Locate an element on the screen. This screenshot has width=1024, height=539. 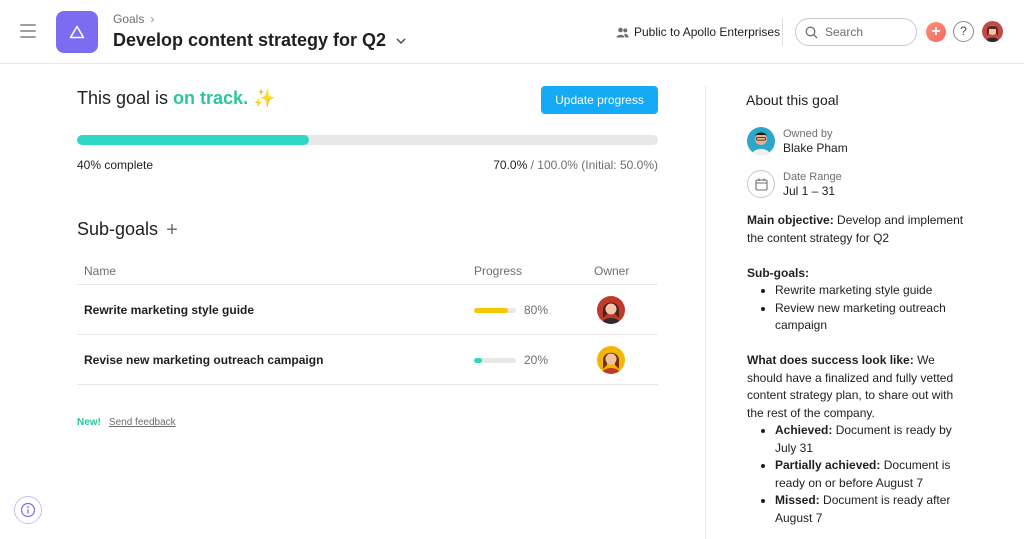
subgoal-percent: 80% is located at coordinates (536, 310).